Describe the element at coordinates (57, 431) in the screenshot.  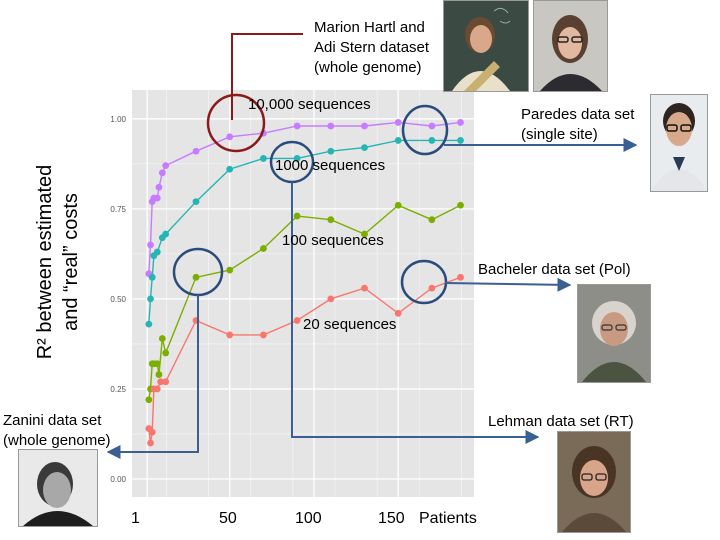
I see `zanini-label: Zanini data set (whole genome)` at that location.